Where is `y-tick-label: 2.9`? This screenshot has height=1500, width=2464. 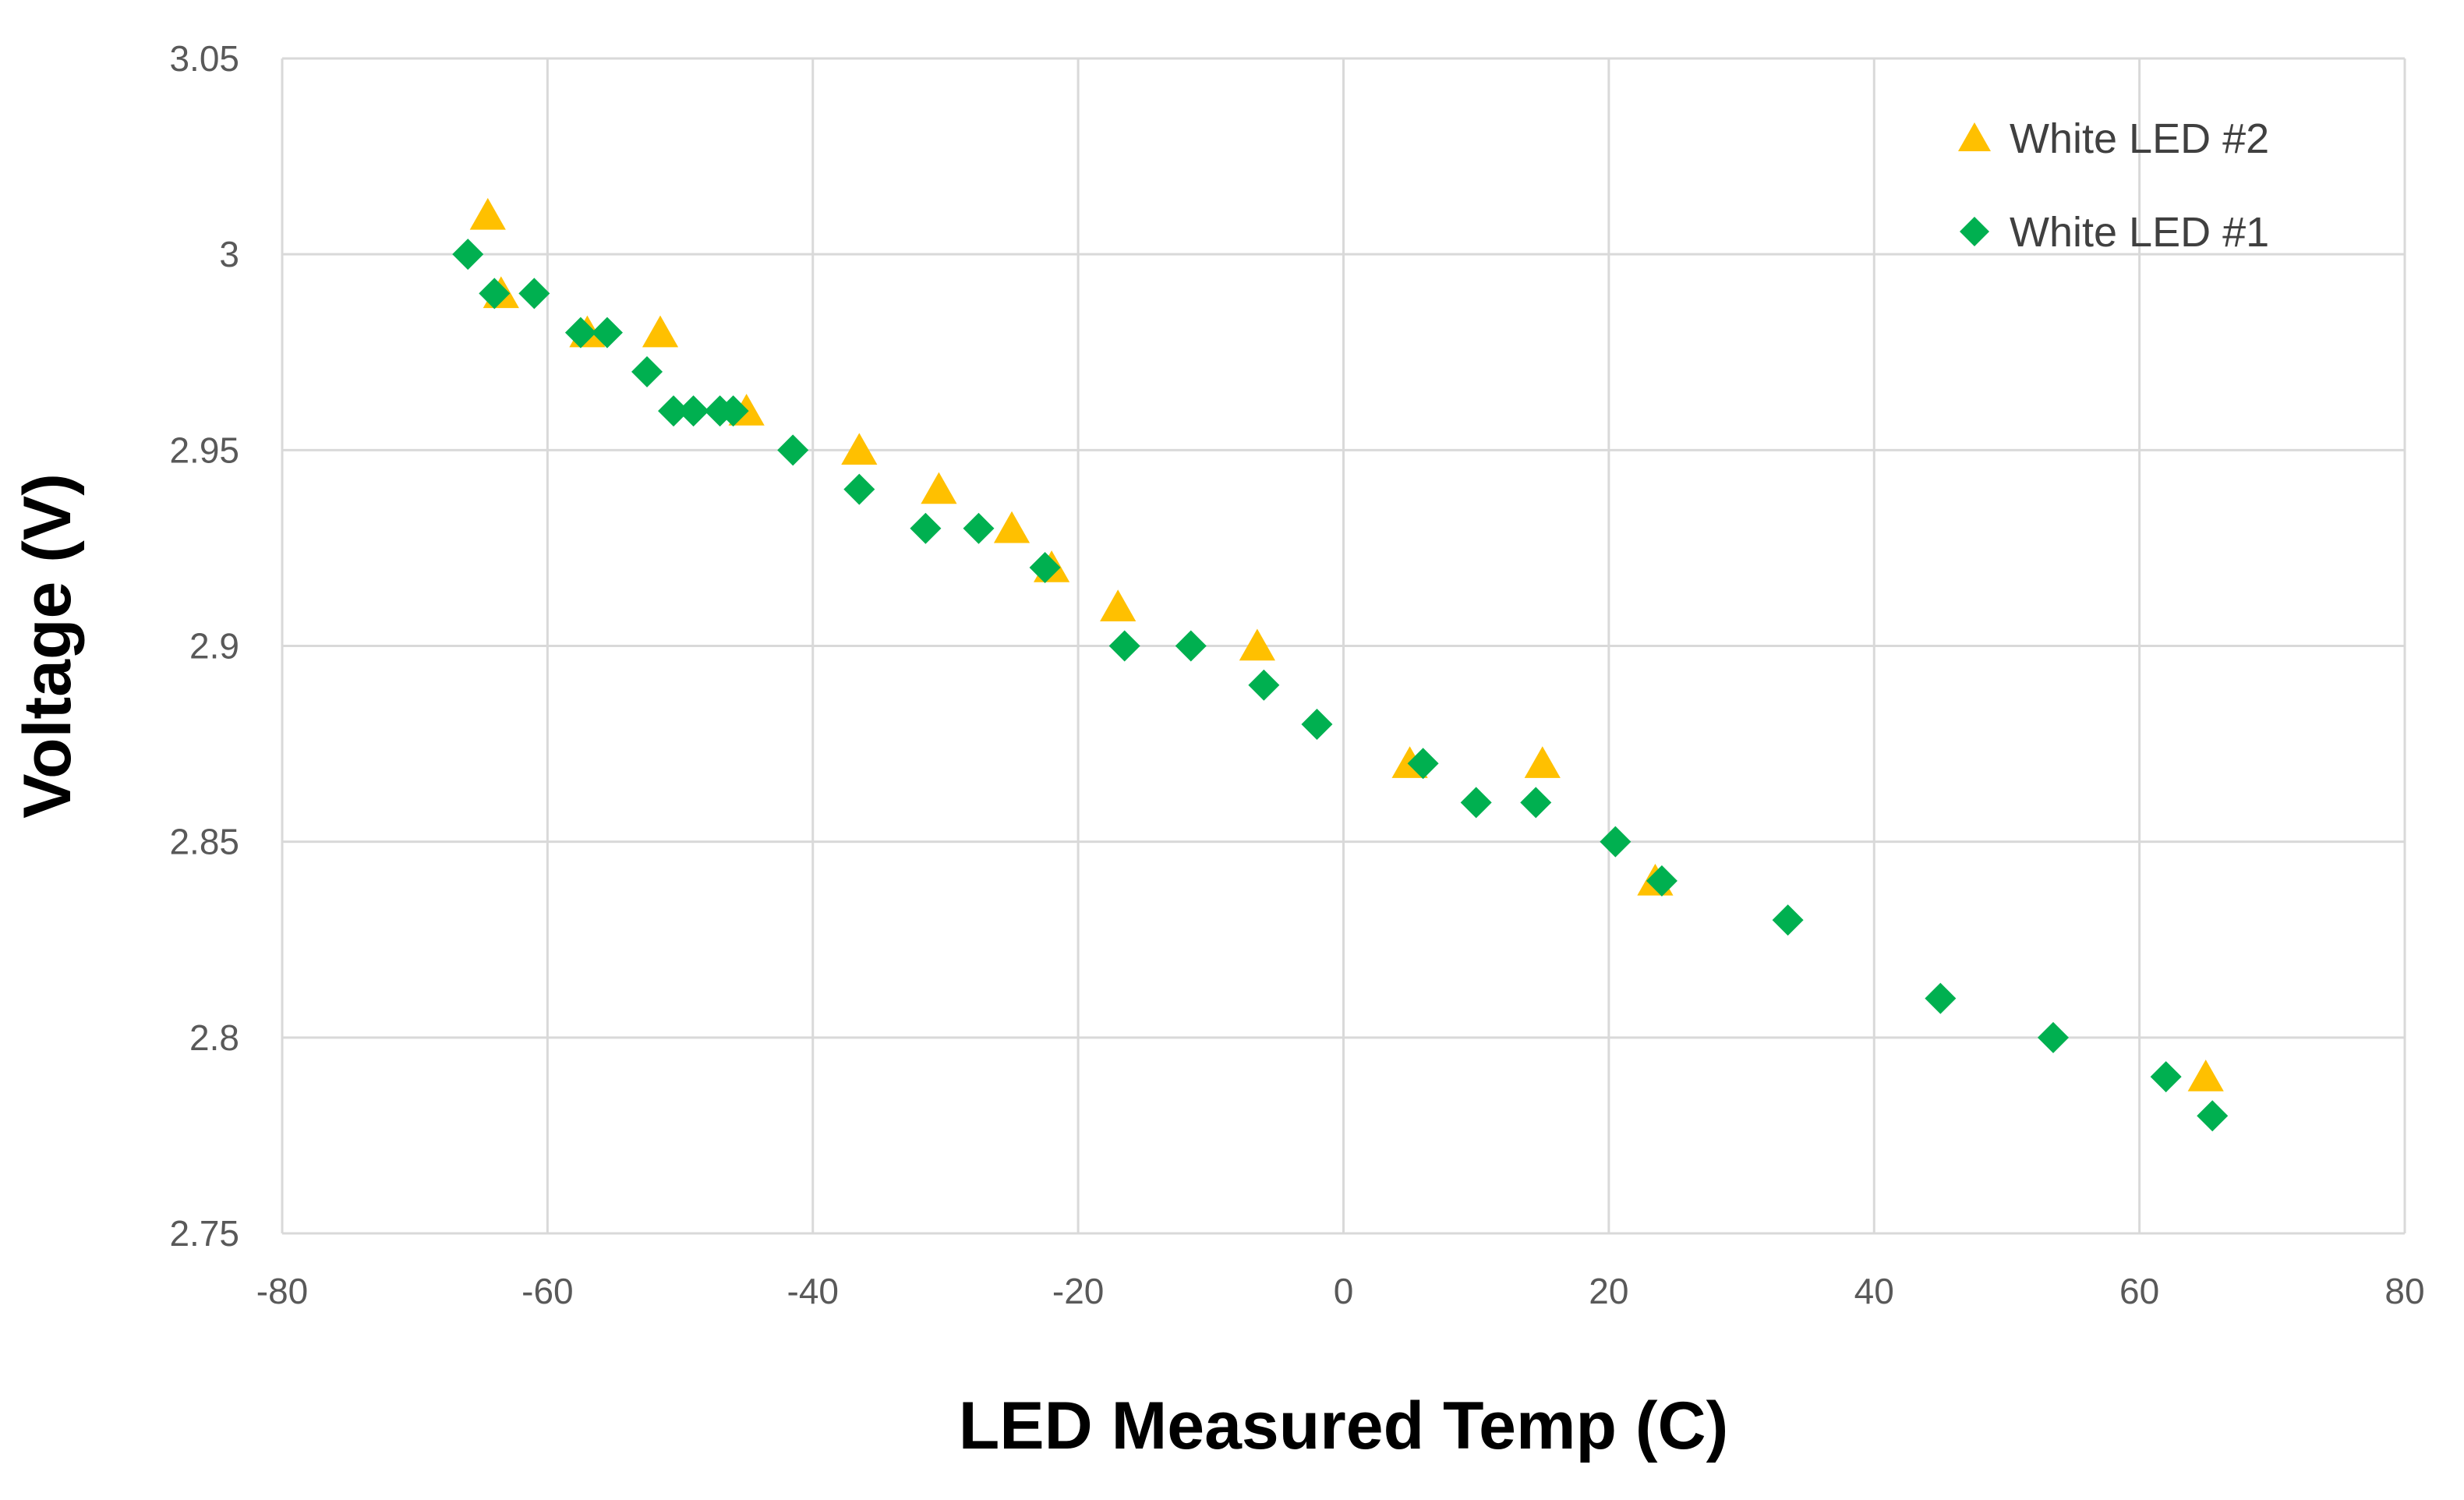
y-tick-label: 2.9 is located at coordinates (214, 646).